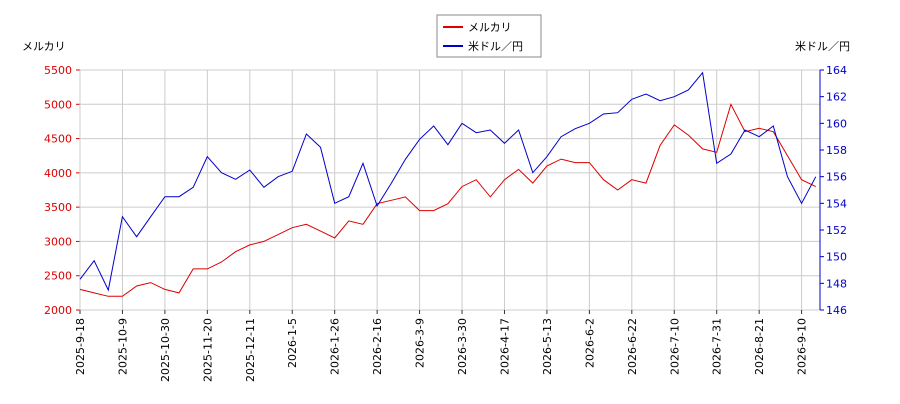 This screenshot has height=404, width=900. What do you see at coordinates (420, 343) in the screenshot?
I see `x-tick-label: 2026-3-9` at bounding box center [420, 343].